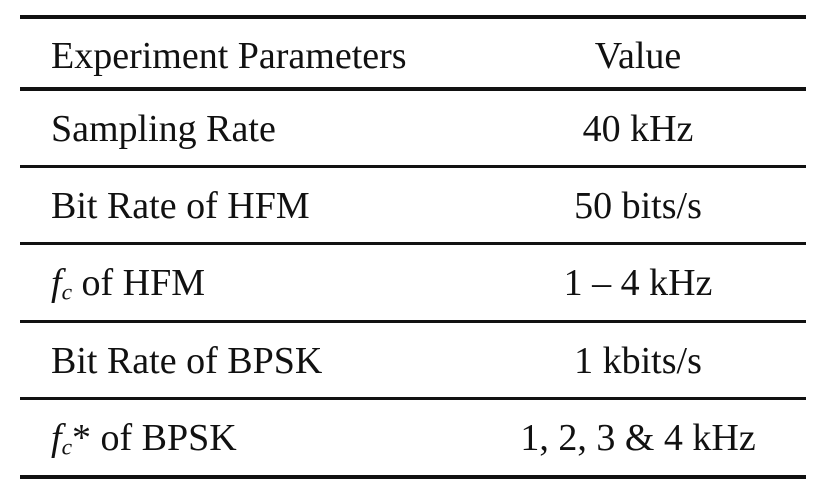  Describe the element at coordinates (413, 438) in the screenshot. I see `table-row: fc* of BPSK 1, 2, 3 & 4 kHz` at that location.